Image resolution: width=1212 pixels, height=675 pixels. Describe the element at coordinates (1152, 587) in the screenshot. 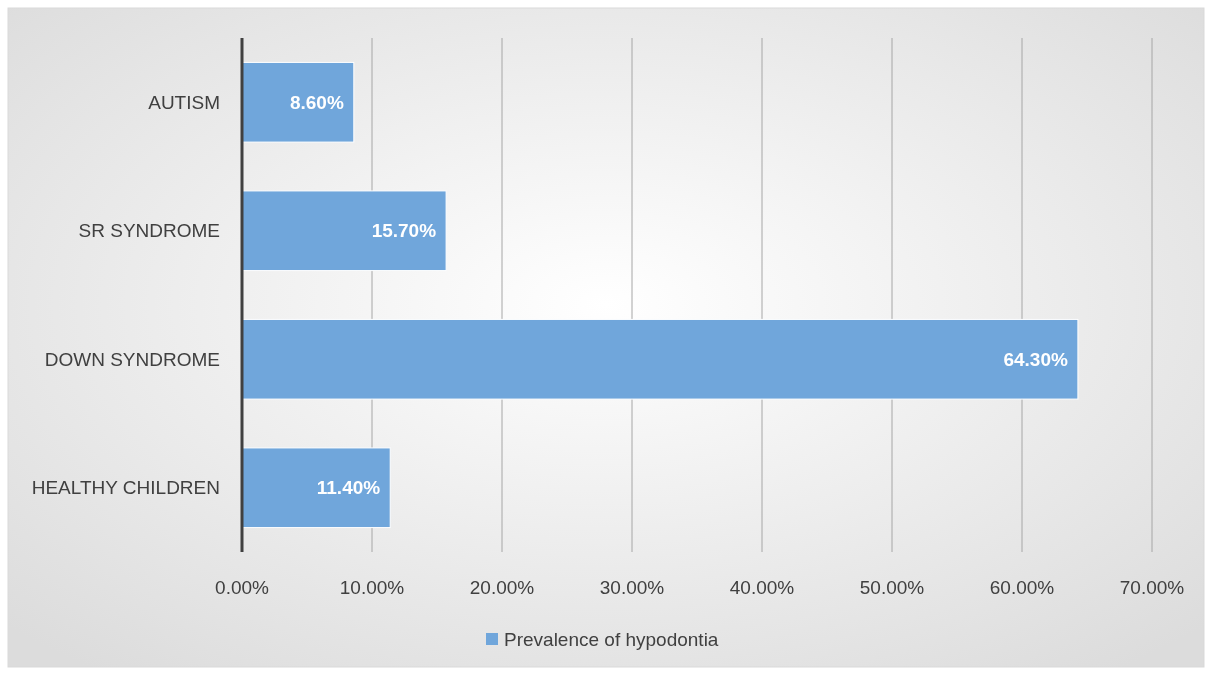

I see `x-tick-label: 70.00%` at that location.